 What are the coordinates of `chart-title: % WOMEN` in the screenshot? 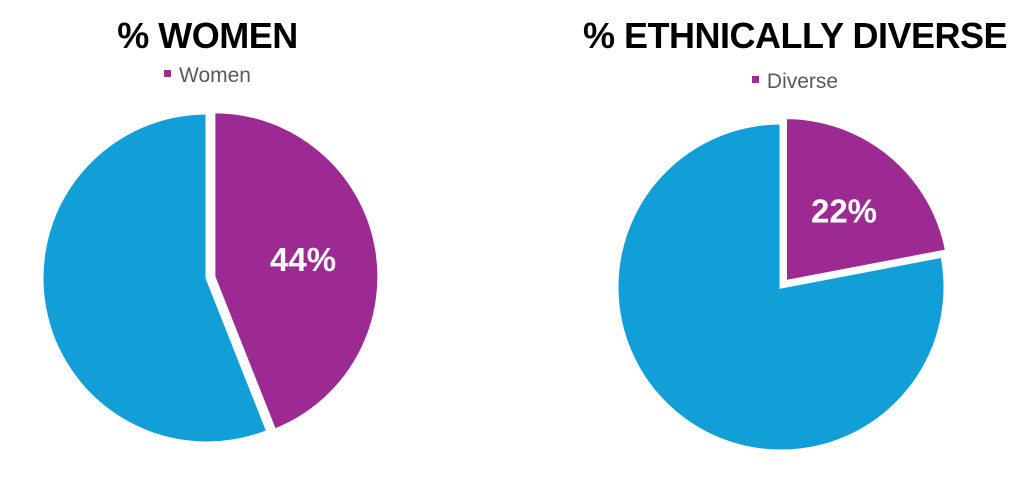 It's located at (207, 35).